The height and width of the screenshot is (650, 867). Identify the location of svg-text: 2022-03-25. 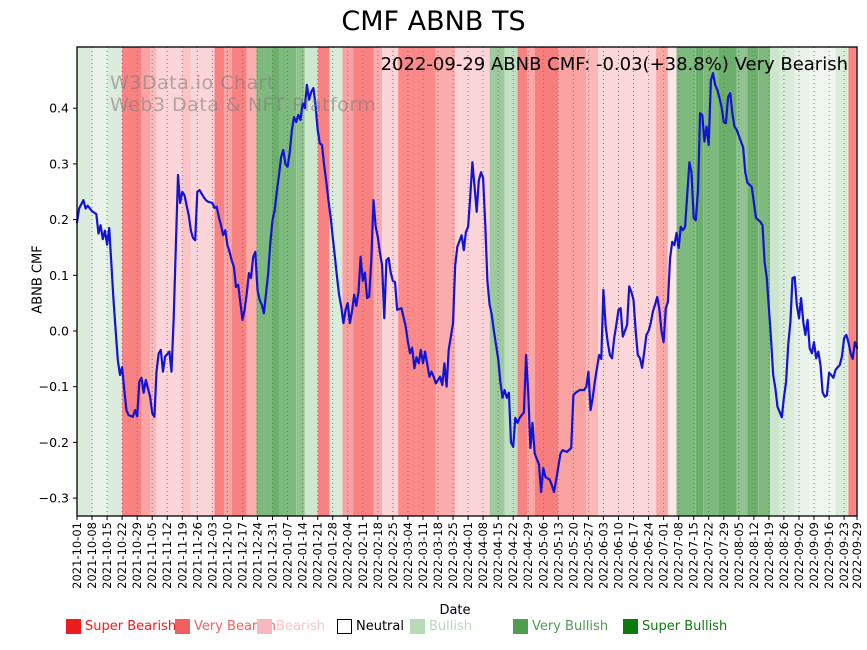
(453, 555).